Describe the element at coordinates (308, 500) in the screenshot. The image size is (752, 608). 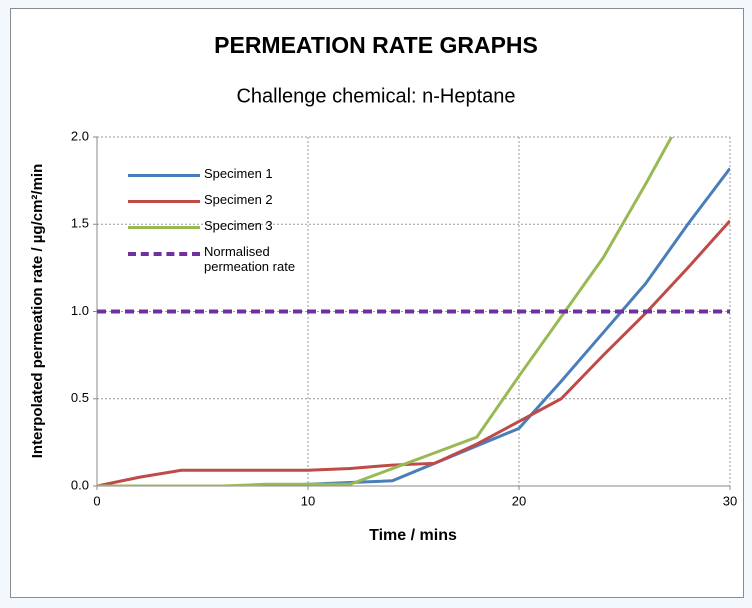
I see `x-tick-label: 10` at that location.